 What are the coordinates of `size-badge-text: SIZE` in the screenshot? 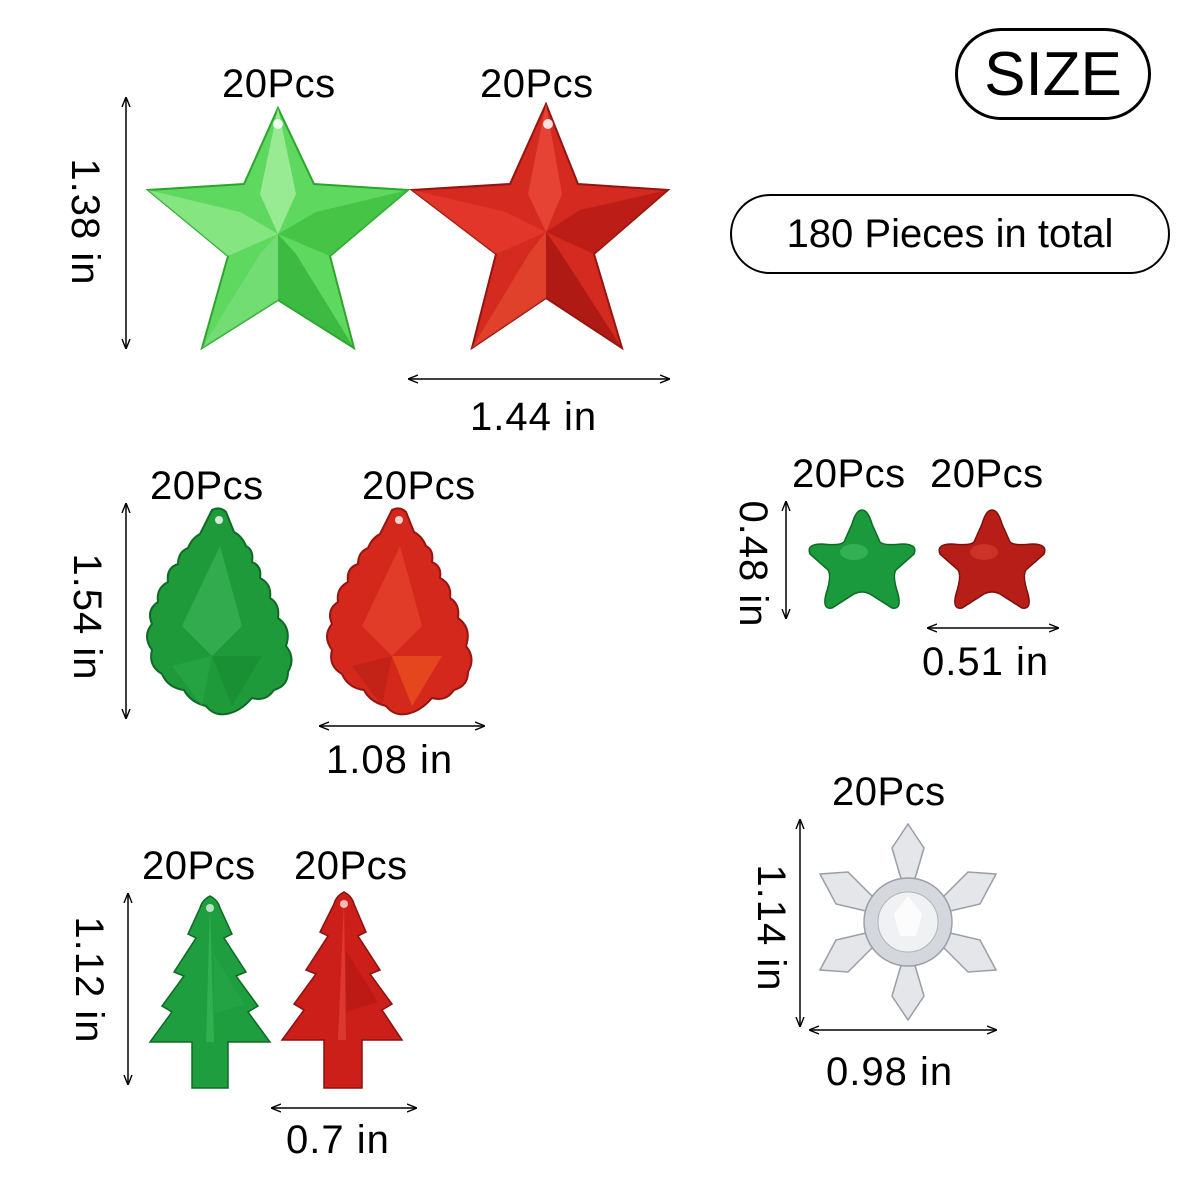 It's located at (1053, 74).